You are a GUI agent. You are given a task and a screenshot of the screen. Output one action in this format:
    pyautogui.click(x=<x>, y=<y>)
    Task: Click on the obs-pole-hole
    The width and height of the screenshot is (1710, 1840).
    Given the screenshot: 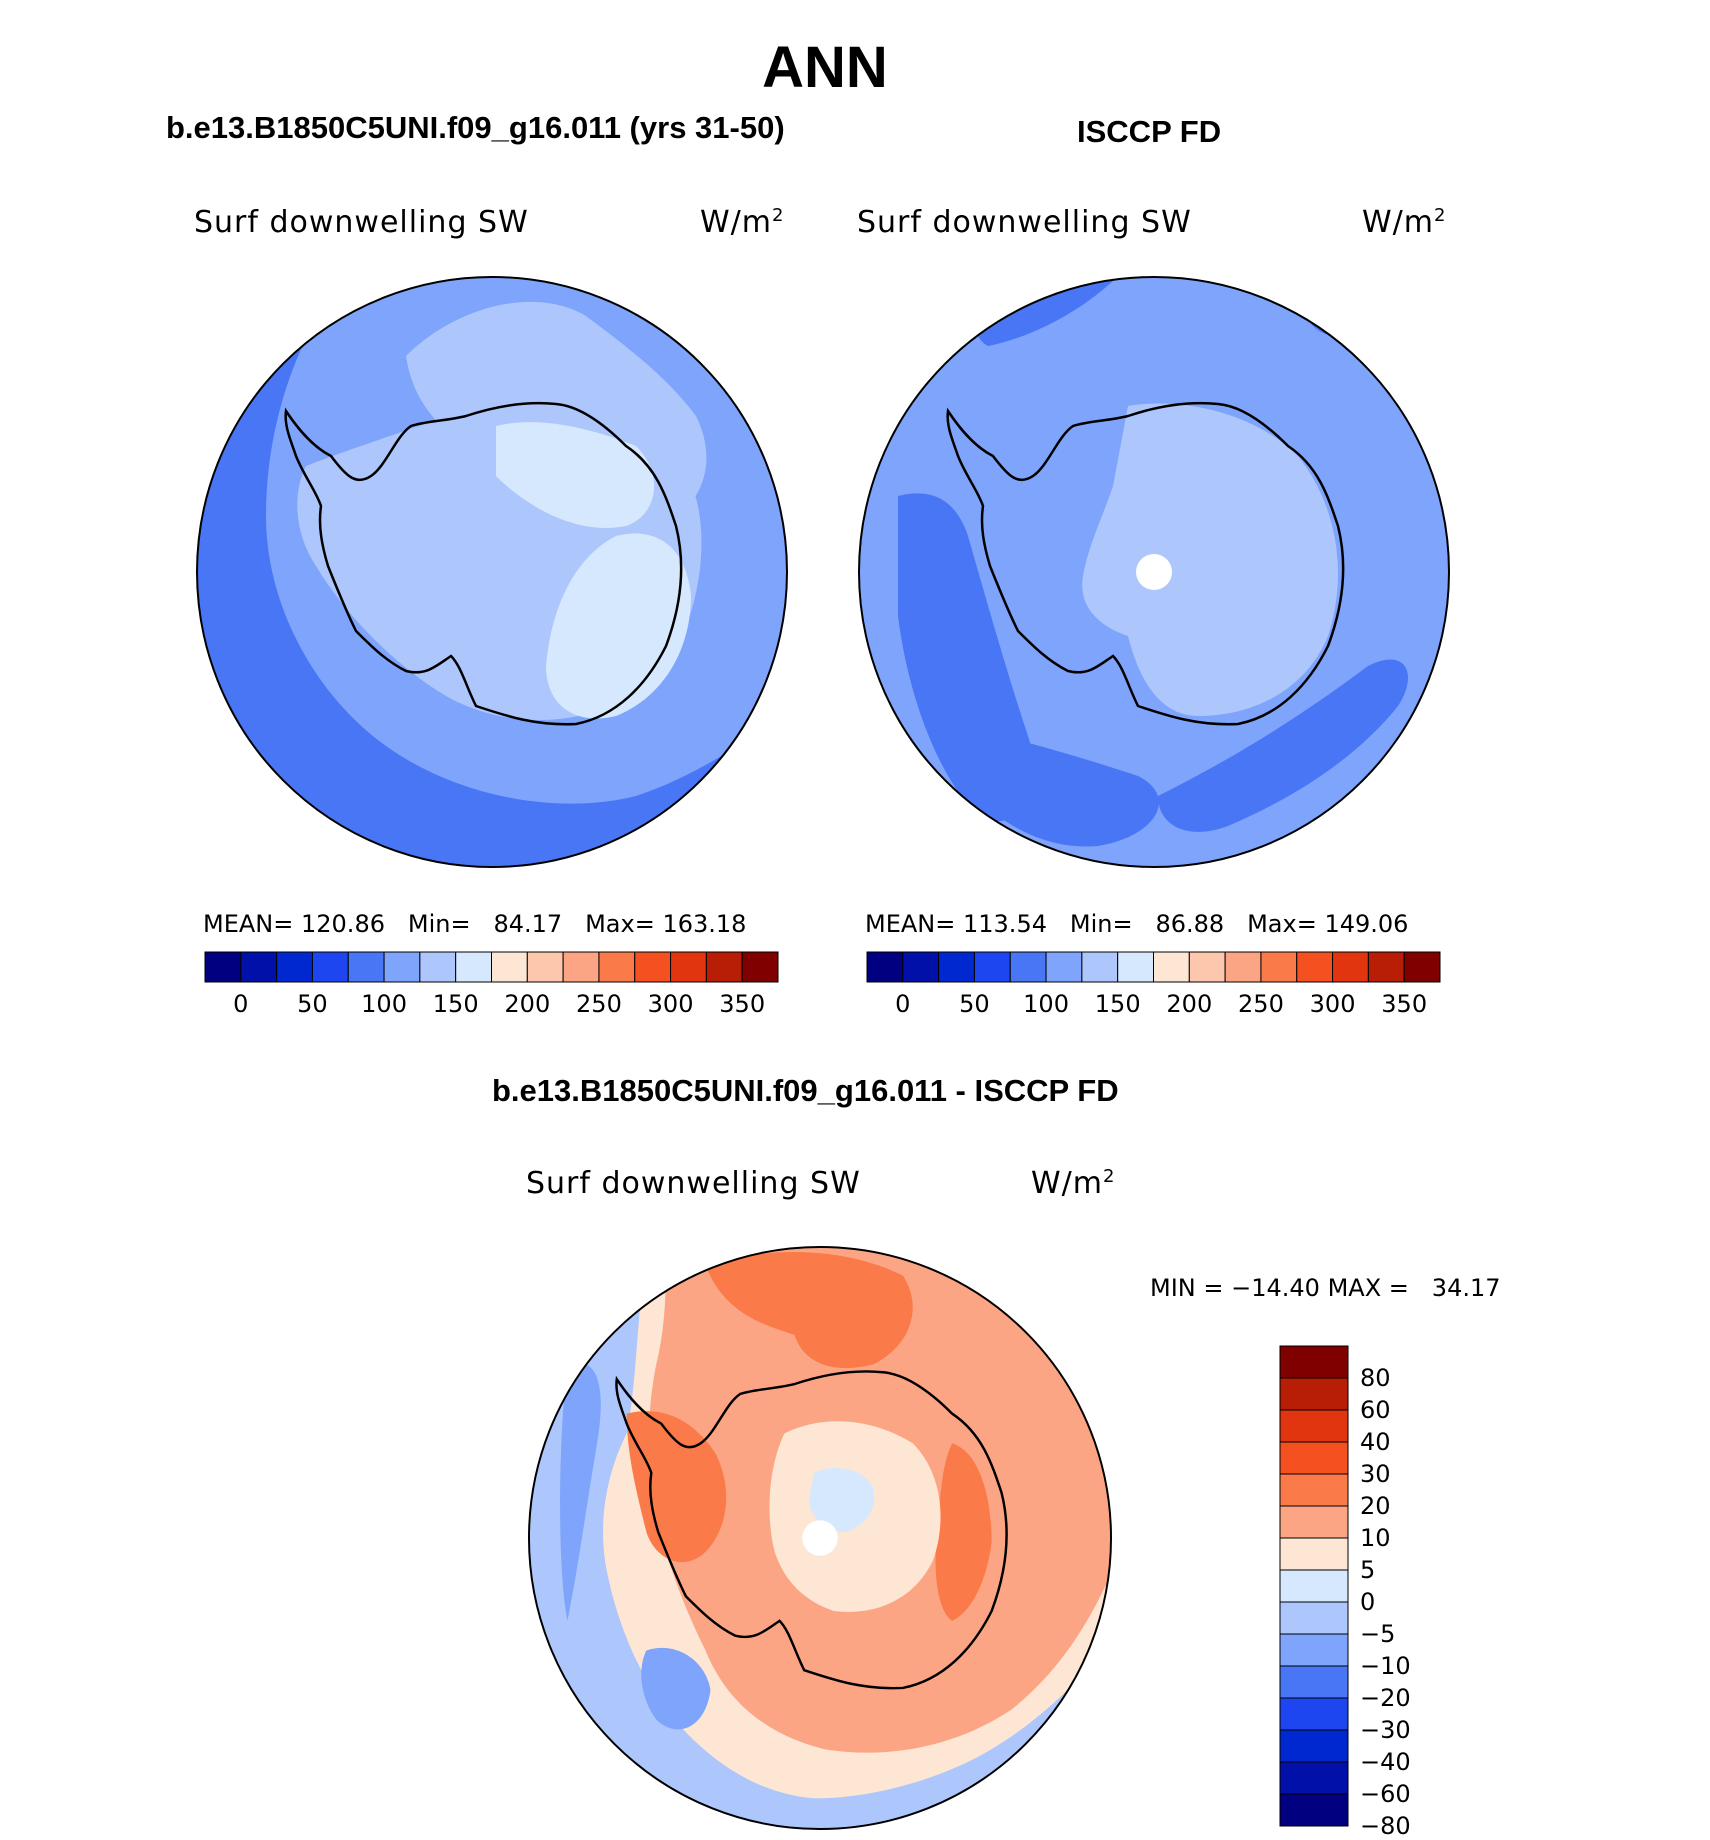 What is the action you would take?
    pyautogui.click(x=1154, y=572)
    